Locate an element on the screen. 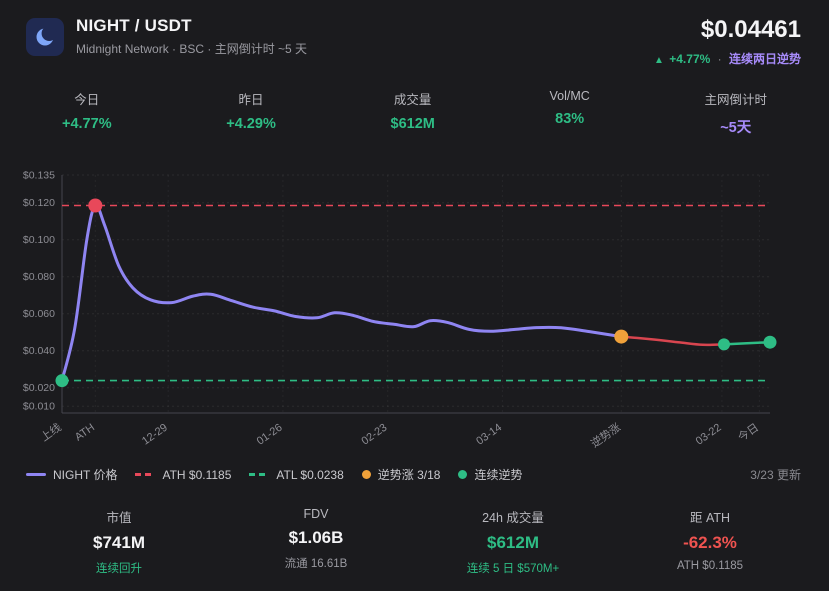 The height and width of the screenshot is (591, 829). midnight-logo-icon is located at coordinates (45, 36).